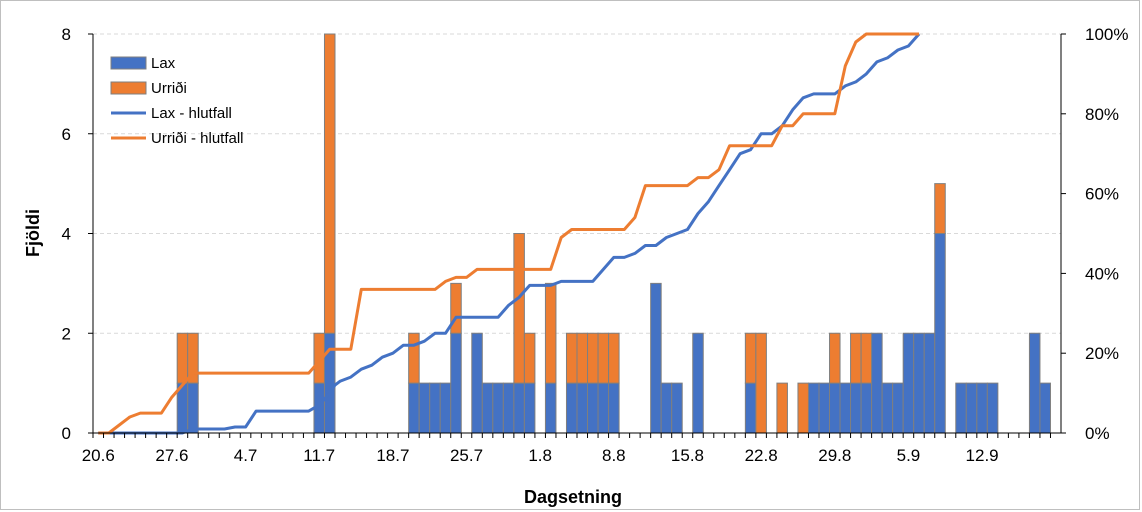  What do you see at coordinates (66, 234) in the screenshot?
I see `y-tick-label: 4` at bounding box center [66, 234].